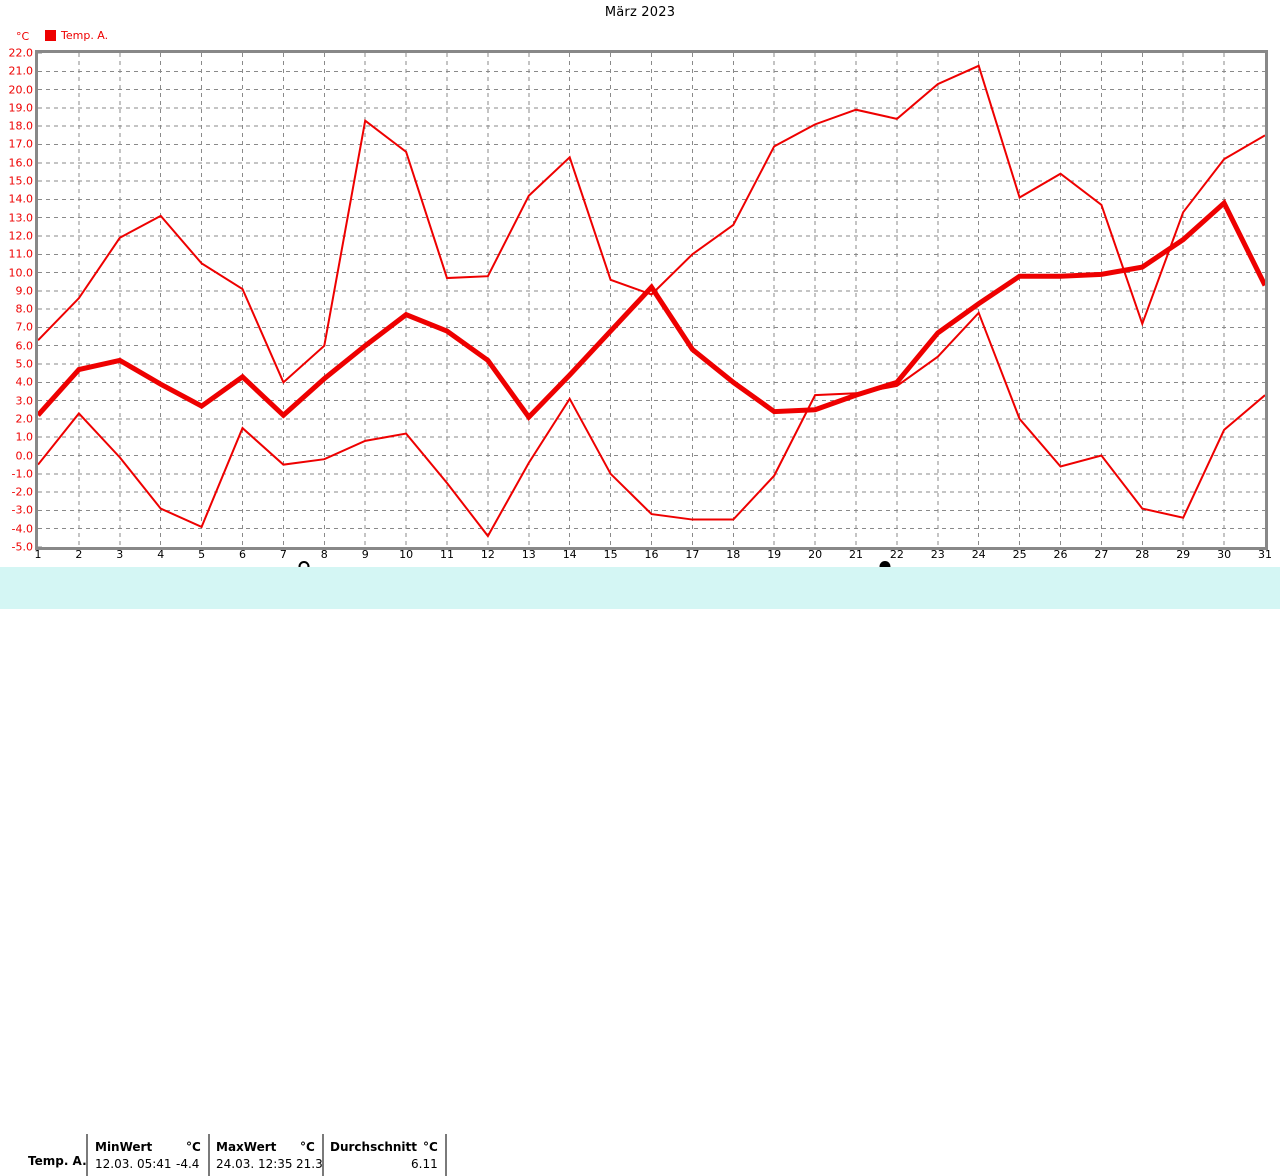 The width and height of the screenshot is (1280, 1176). Describe the element at coordinates (1019, 554) in the screenshot. I see `x-axis-tick-label: 25` at that location.